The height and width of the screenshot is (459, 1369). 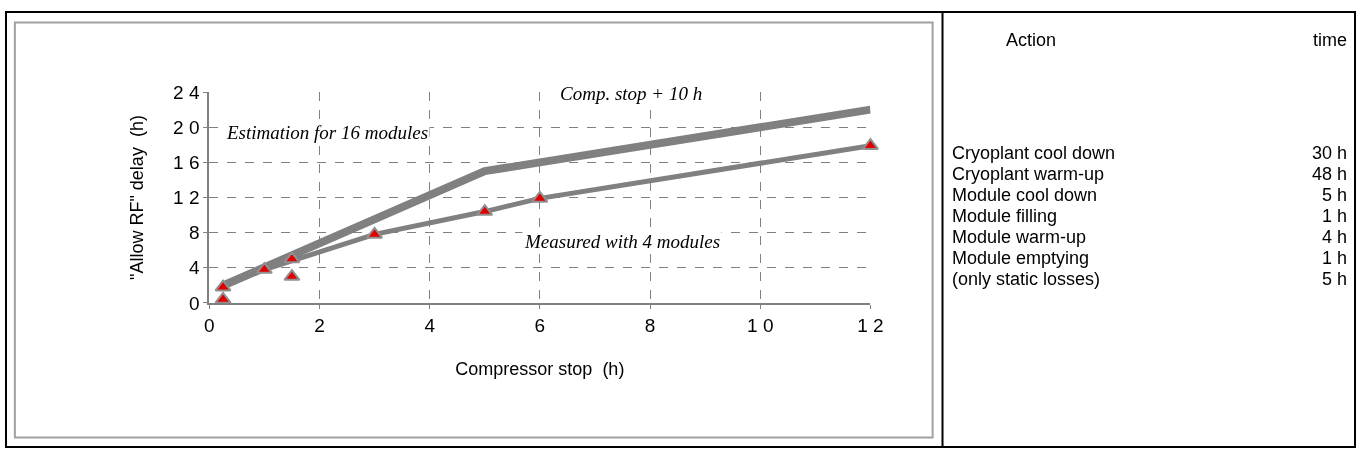 I want to click on y-tick-label: 1 6, so click(x=186, y=163).